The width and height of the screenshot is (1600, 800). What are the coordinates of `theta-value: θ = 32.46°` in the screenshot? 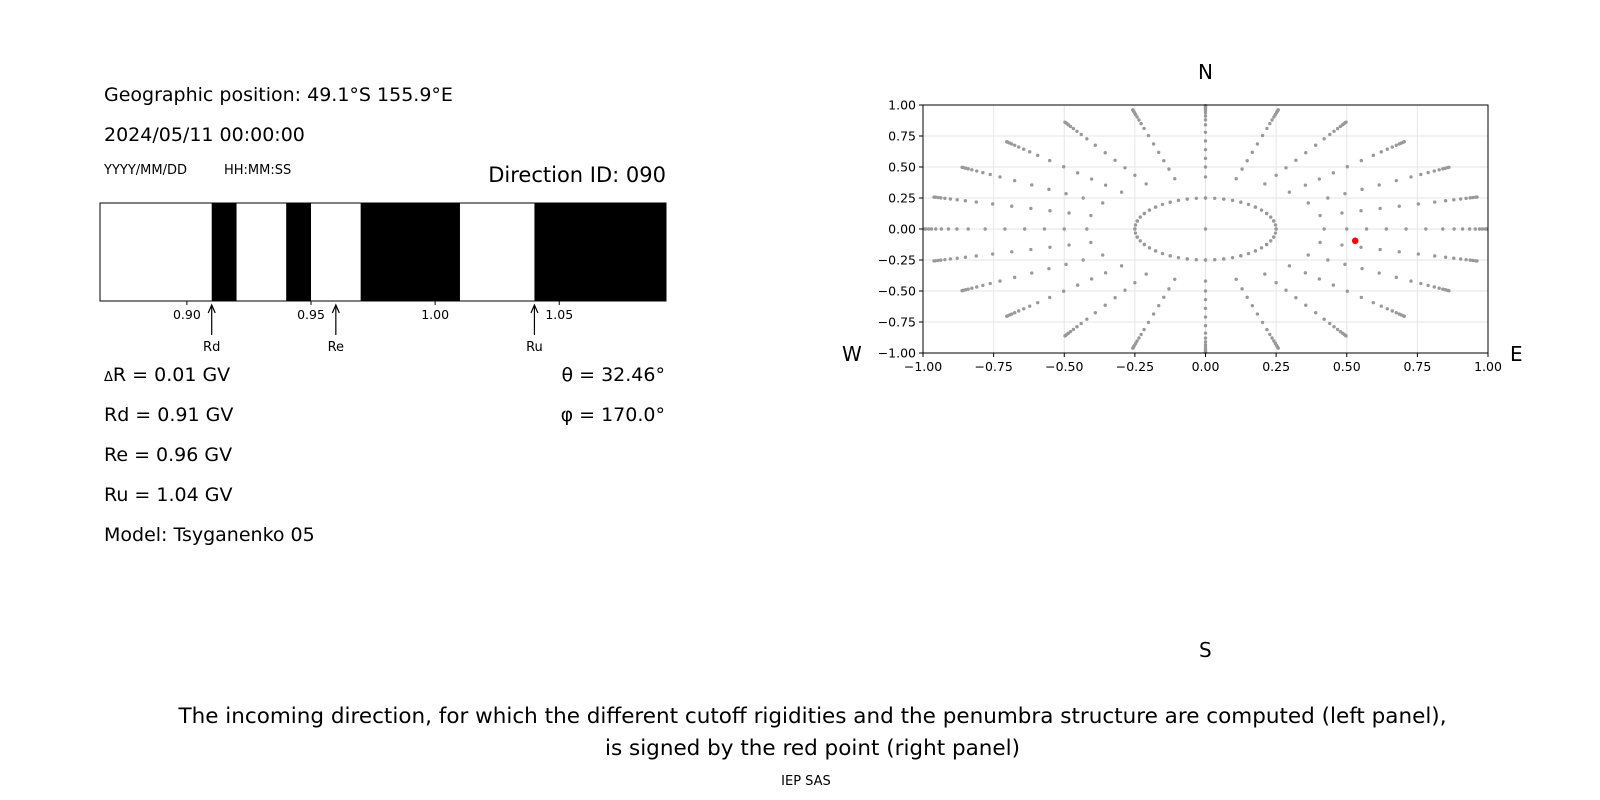 It's located at (613, 375).